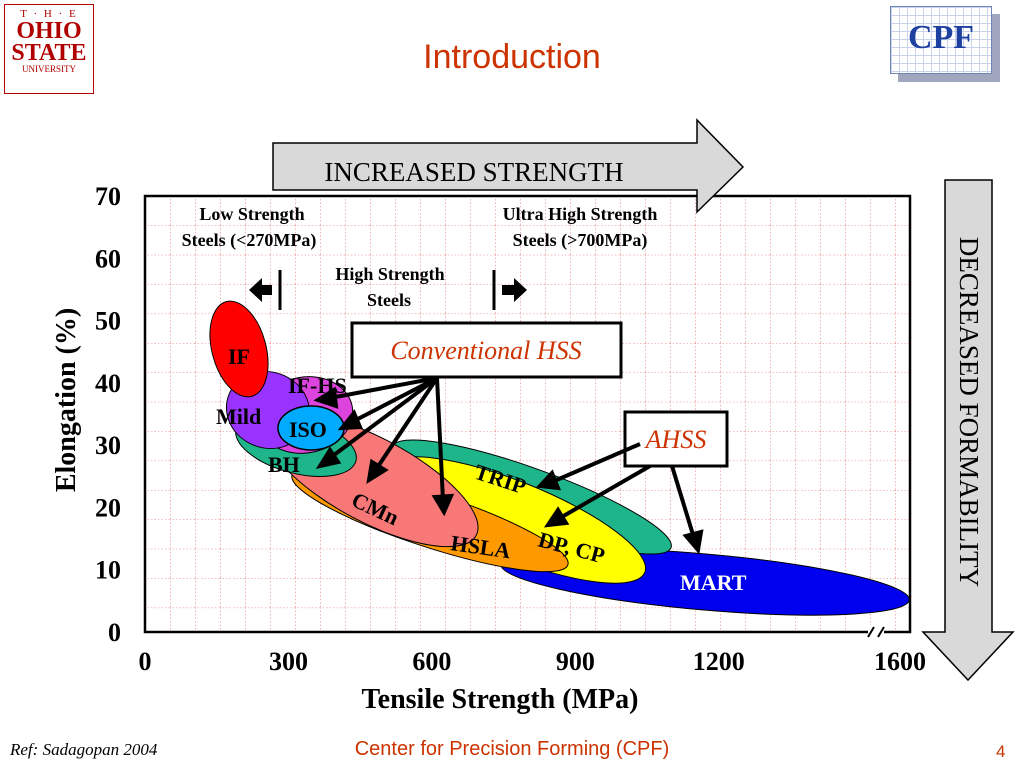  I want to click on y-tick-label: 70, so click(108, 196).